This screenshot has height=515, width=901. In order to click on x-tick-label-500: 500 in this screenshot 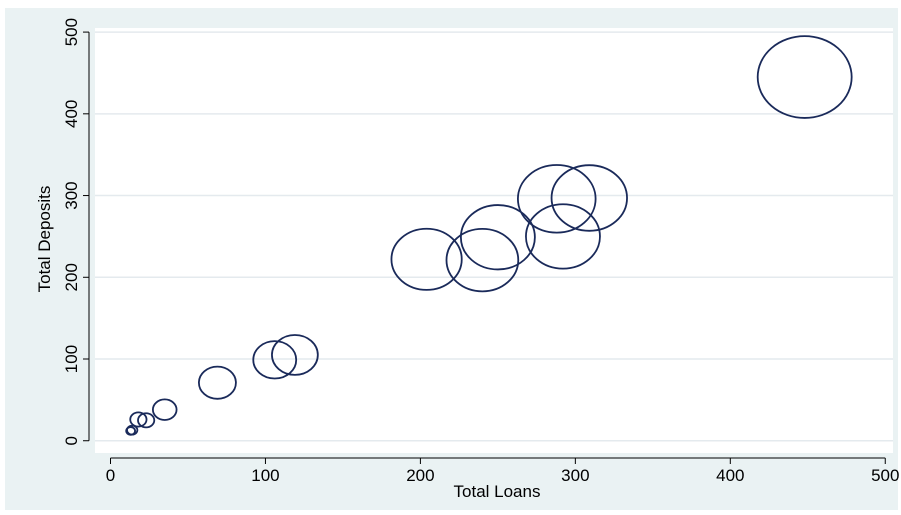, I will do `click(885, 475)`.